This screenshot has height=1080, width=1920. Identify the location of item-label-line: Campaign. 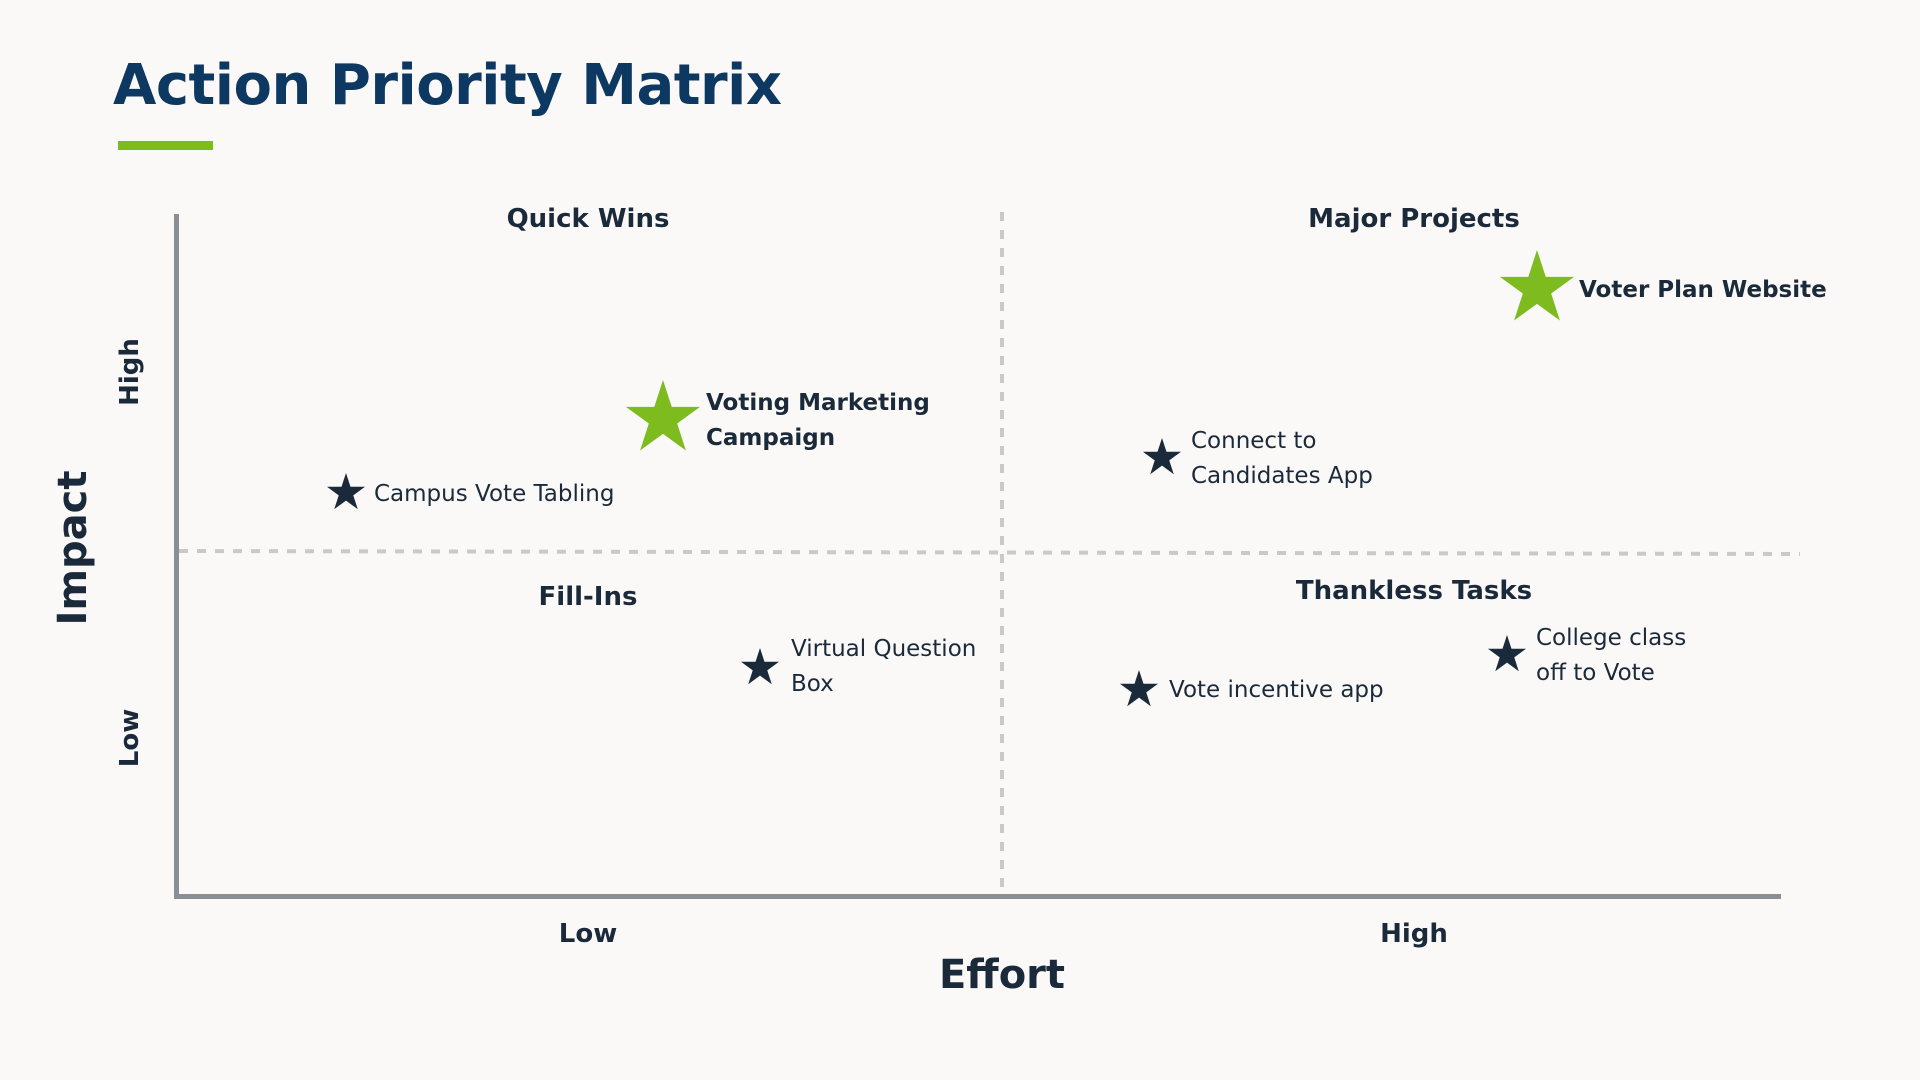
(771, 438).